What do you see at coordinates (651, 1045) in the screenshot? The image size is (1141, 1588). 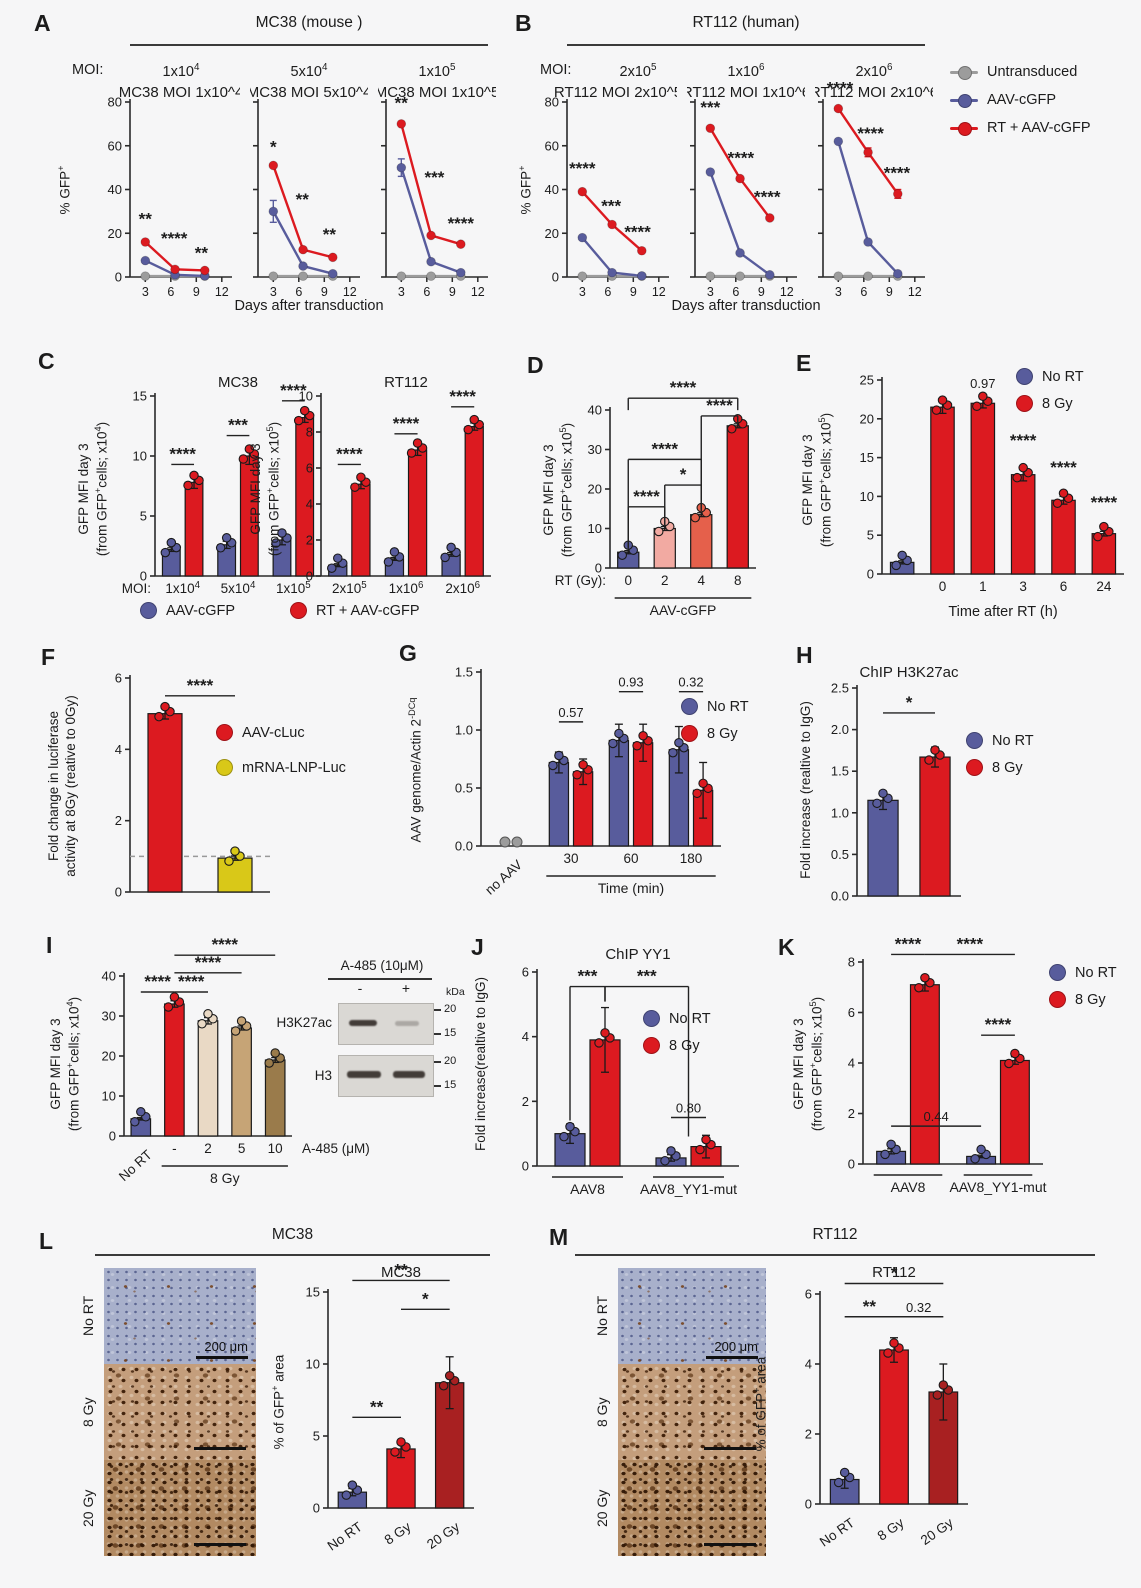 I see `8gy-dot` at bounding box center [651, 1045].